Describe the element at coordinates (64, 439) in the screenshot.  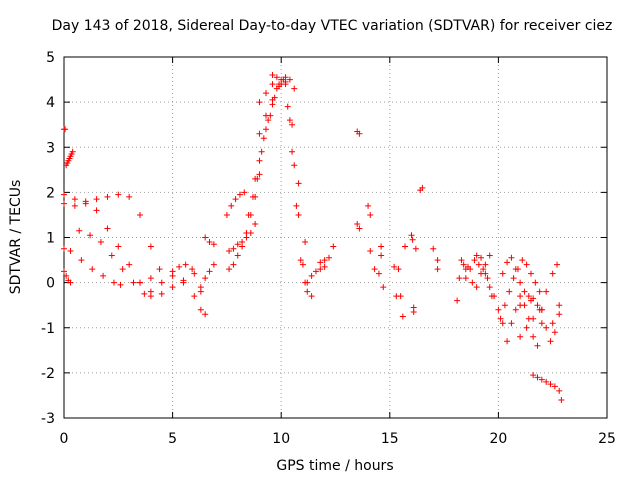
I see `x-tick-label: 0` at that location.